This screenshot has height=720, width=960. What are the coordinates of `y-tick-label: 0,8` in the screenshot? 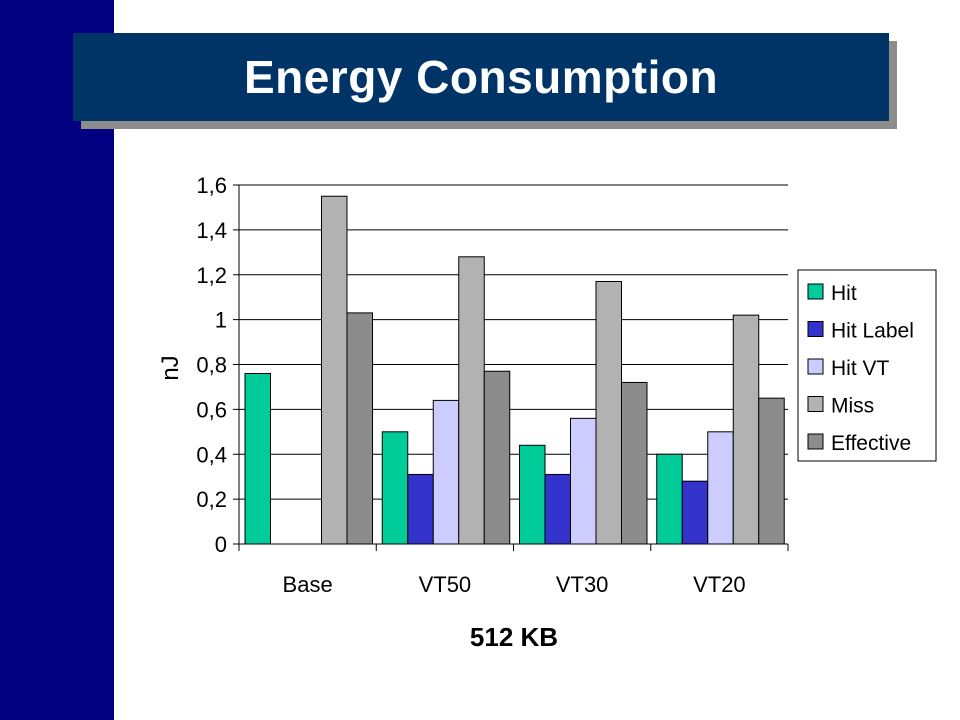 It's located at (211, 365).